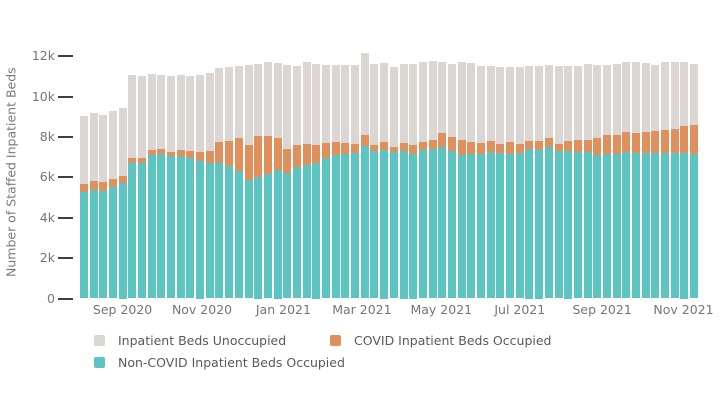 This screenshot has width=720, height=400. What do you see at coordinates (99, 340) in the screenshot?
I see `legend-swatch-unoccupied-icon` at bounding box center [99, 340].